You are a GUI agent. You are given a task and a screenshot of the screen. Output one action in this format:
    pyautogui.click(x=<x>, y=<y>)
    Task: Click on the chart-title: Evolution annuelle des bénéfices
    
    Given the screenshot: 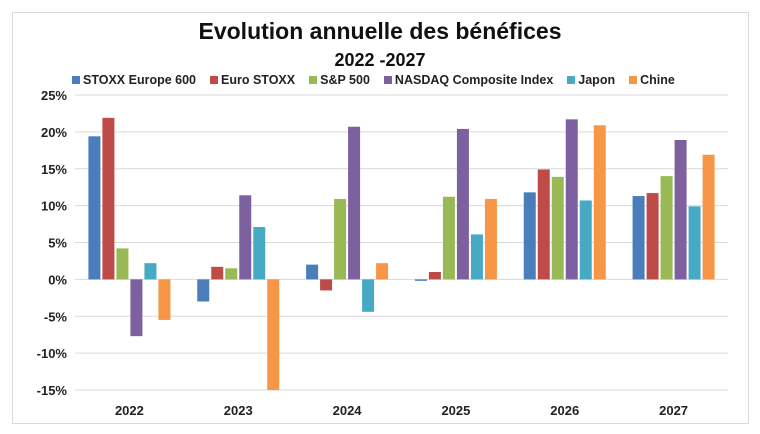 What is the action you would take?
    pyautogui.click(x=380, y=31)
    